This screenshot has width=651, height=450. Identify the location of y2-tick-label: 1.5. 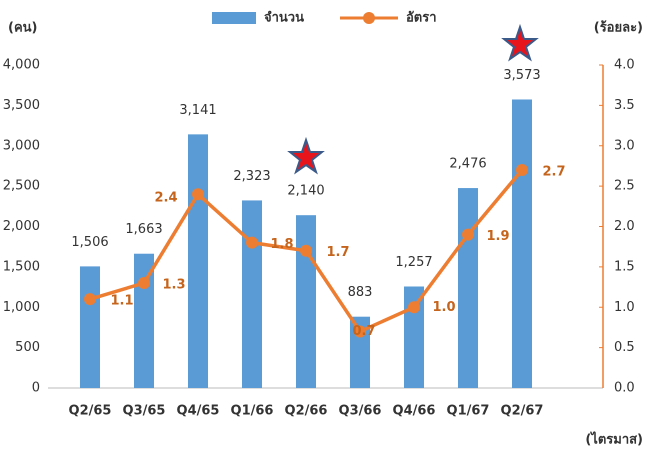
(624, 266).